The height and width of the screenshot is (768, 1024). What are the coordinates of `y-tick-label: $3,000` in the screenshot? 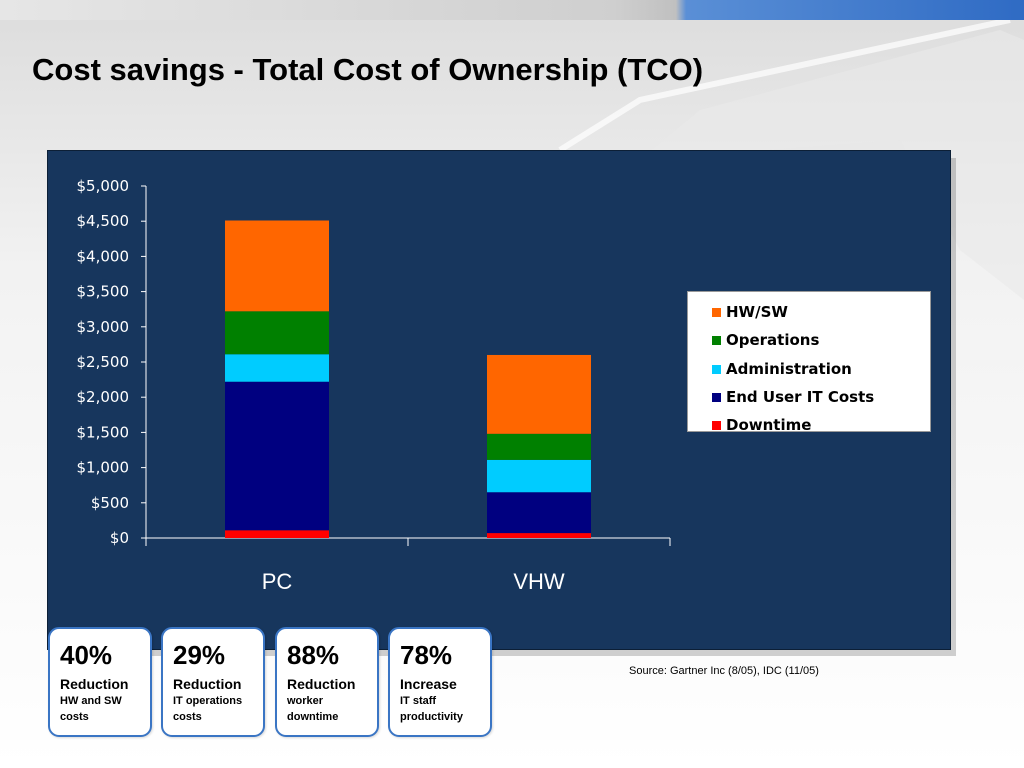 It's located at (103, 327).